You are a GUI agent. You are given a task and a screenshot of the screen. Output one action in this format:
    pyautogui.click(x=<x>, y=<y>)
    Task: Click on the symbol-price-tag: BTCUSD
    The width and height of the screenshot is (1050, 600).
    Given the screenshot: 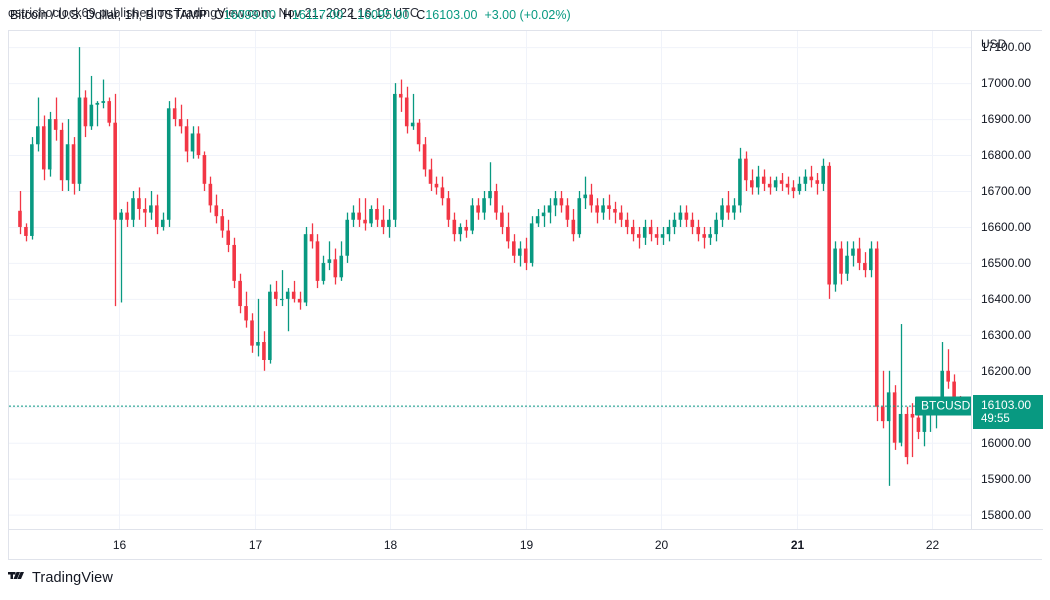 What is the action you would take?
    pyautogui.click(x=943, y=406)
    